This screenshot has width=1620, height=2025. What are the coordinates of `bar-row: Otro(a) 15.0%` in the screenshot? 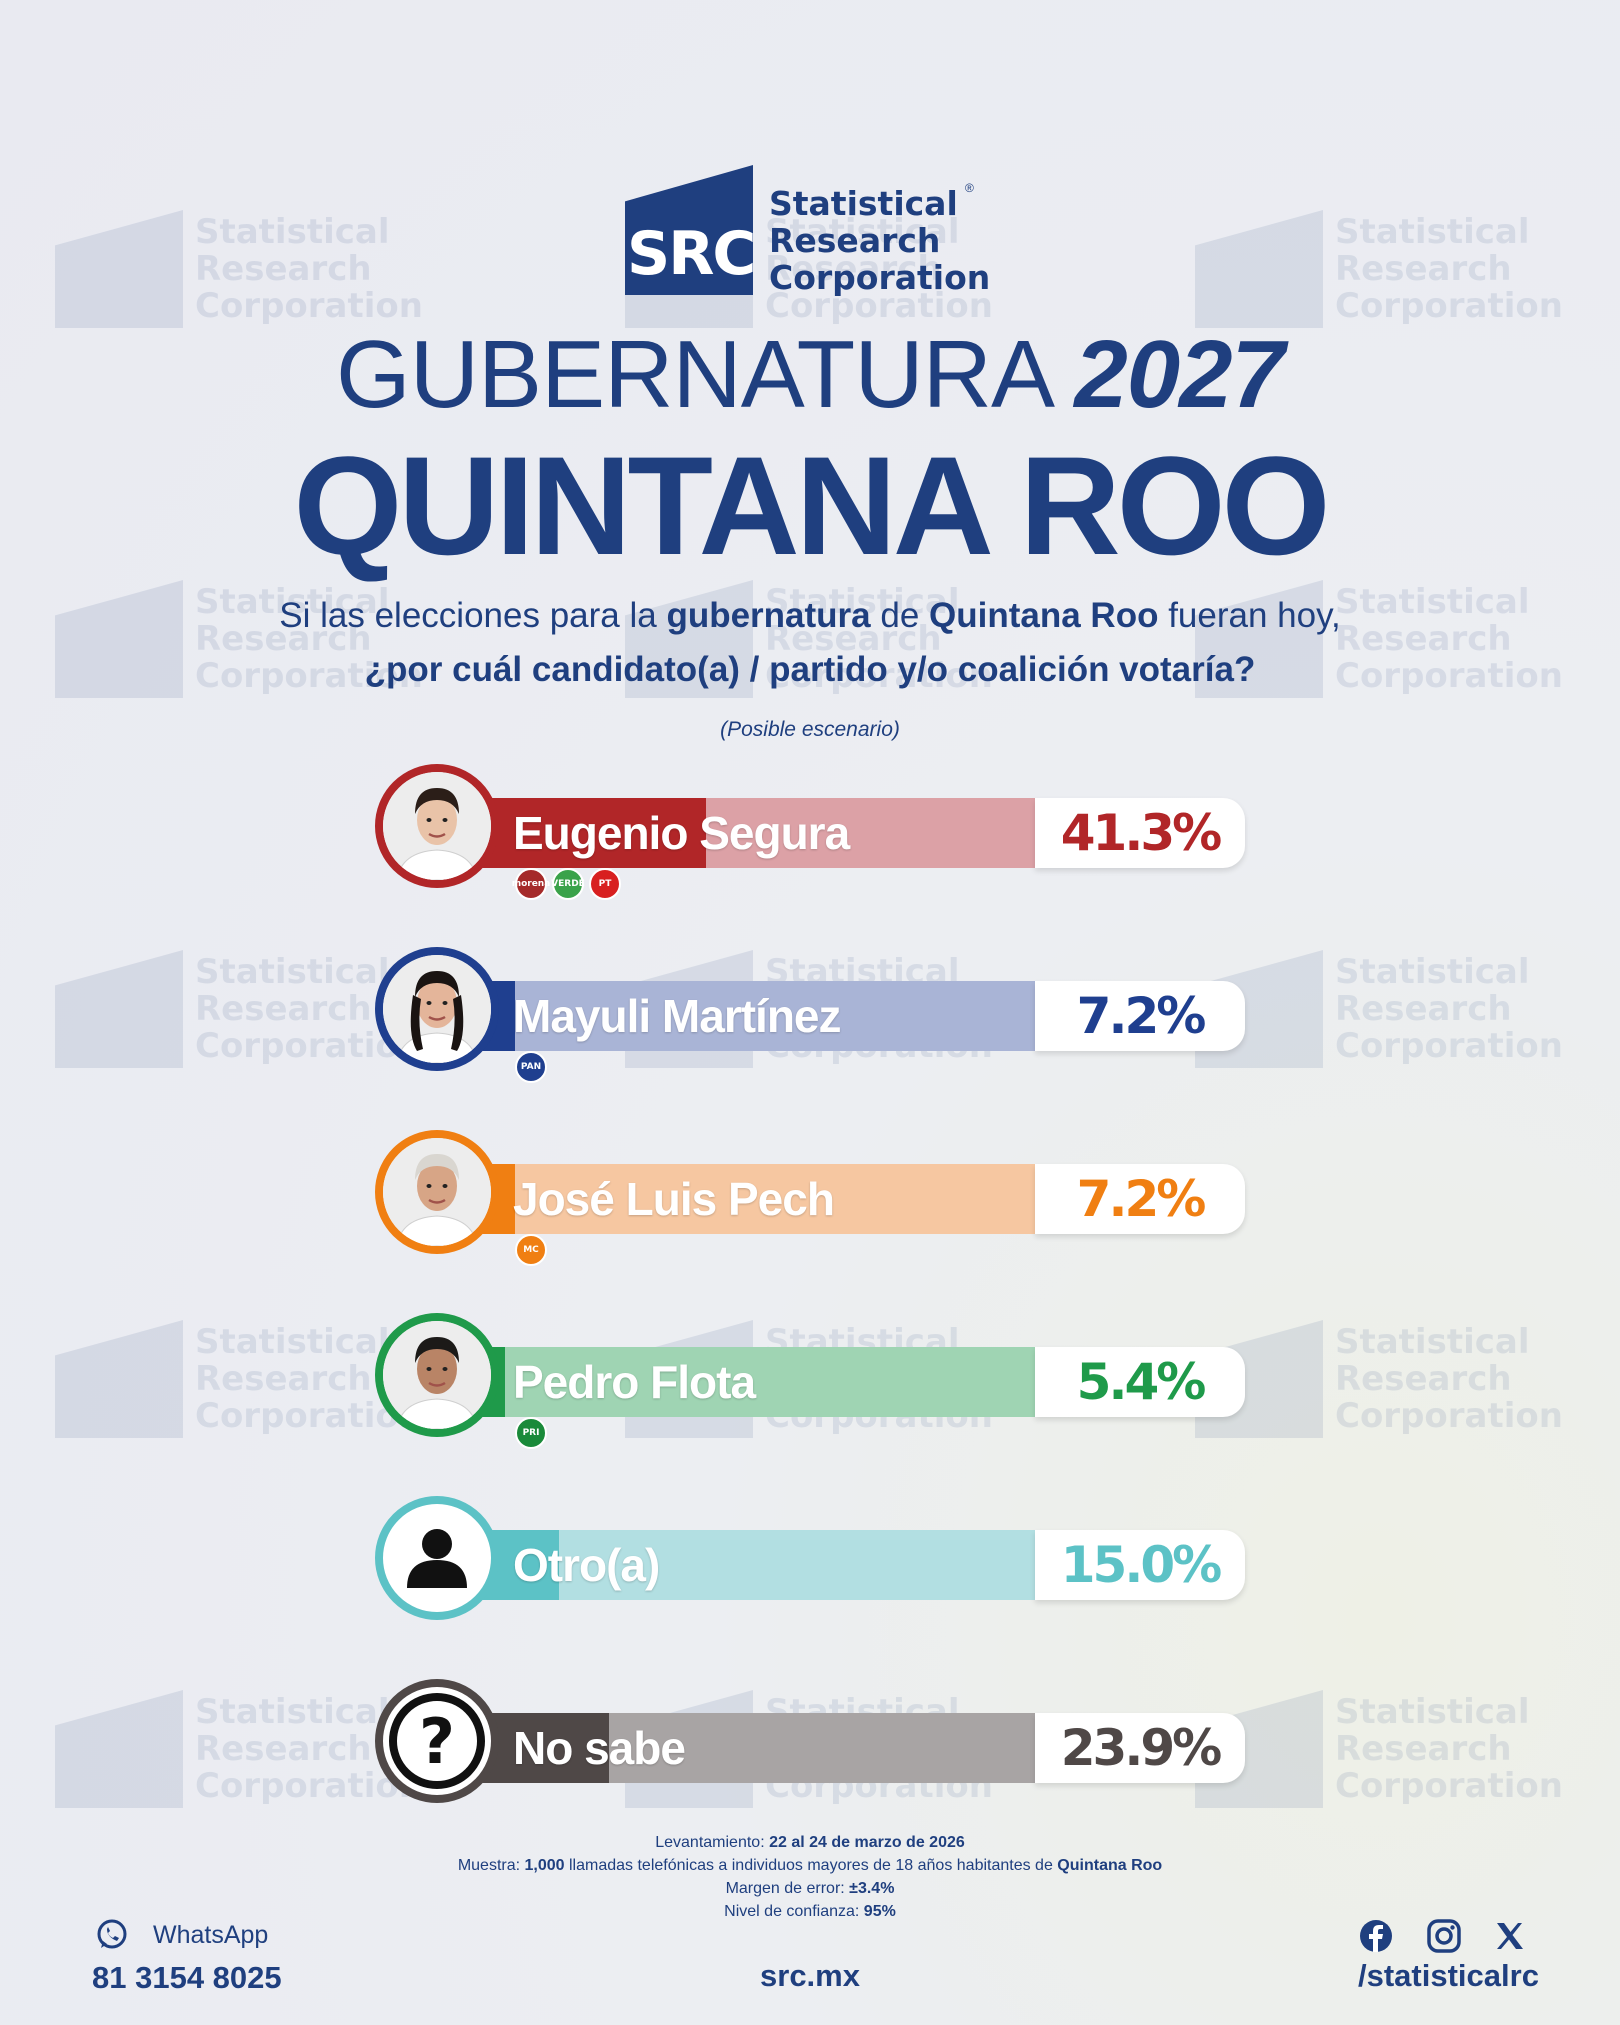 It's located at (810, 1557).